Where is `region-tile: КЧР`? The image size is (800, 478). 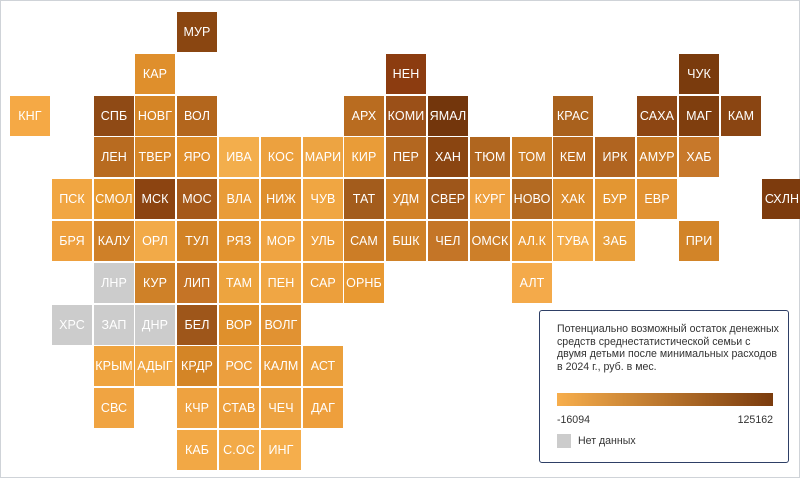 region-tile: КЧР is located at coordinates (197, 408).